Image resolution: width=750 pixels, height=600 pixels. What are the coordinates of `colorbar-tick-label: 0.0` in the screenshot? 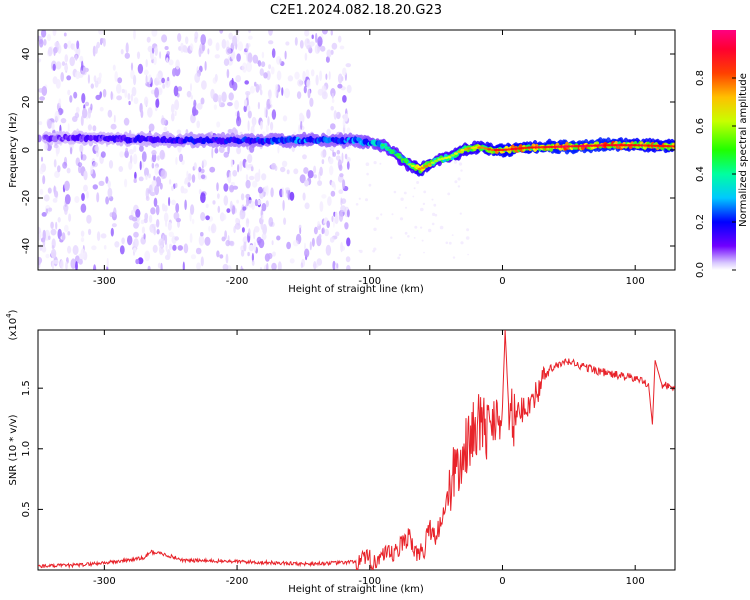 It's located at (700, 270).